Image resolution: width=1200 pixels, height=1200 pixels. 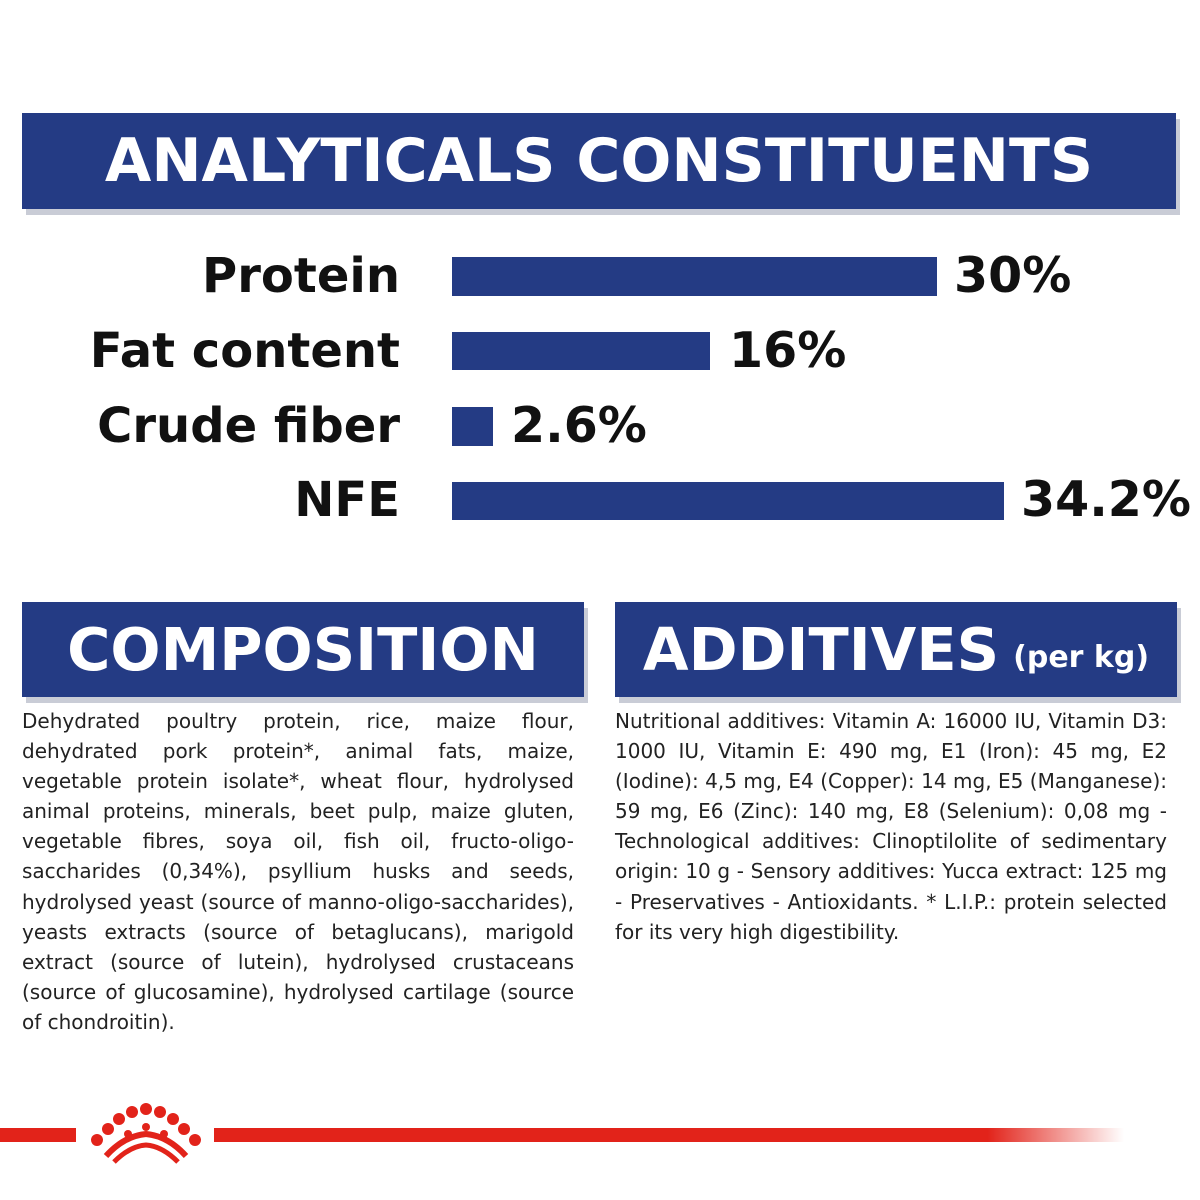 I want to click on fat-content-bar, so click(x=581, y=351).